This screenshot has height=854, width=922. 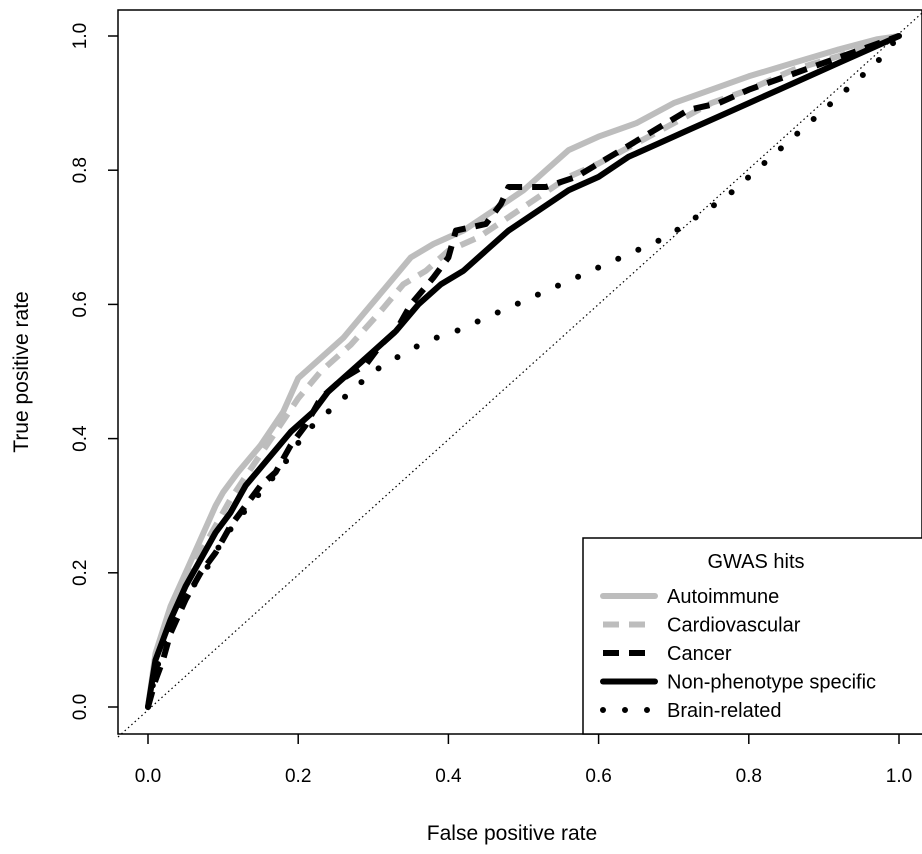 I want to click on y-tick-label: 1.0, so click(x=80, y=36).